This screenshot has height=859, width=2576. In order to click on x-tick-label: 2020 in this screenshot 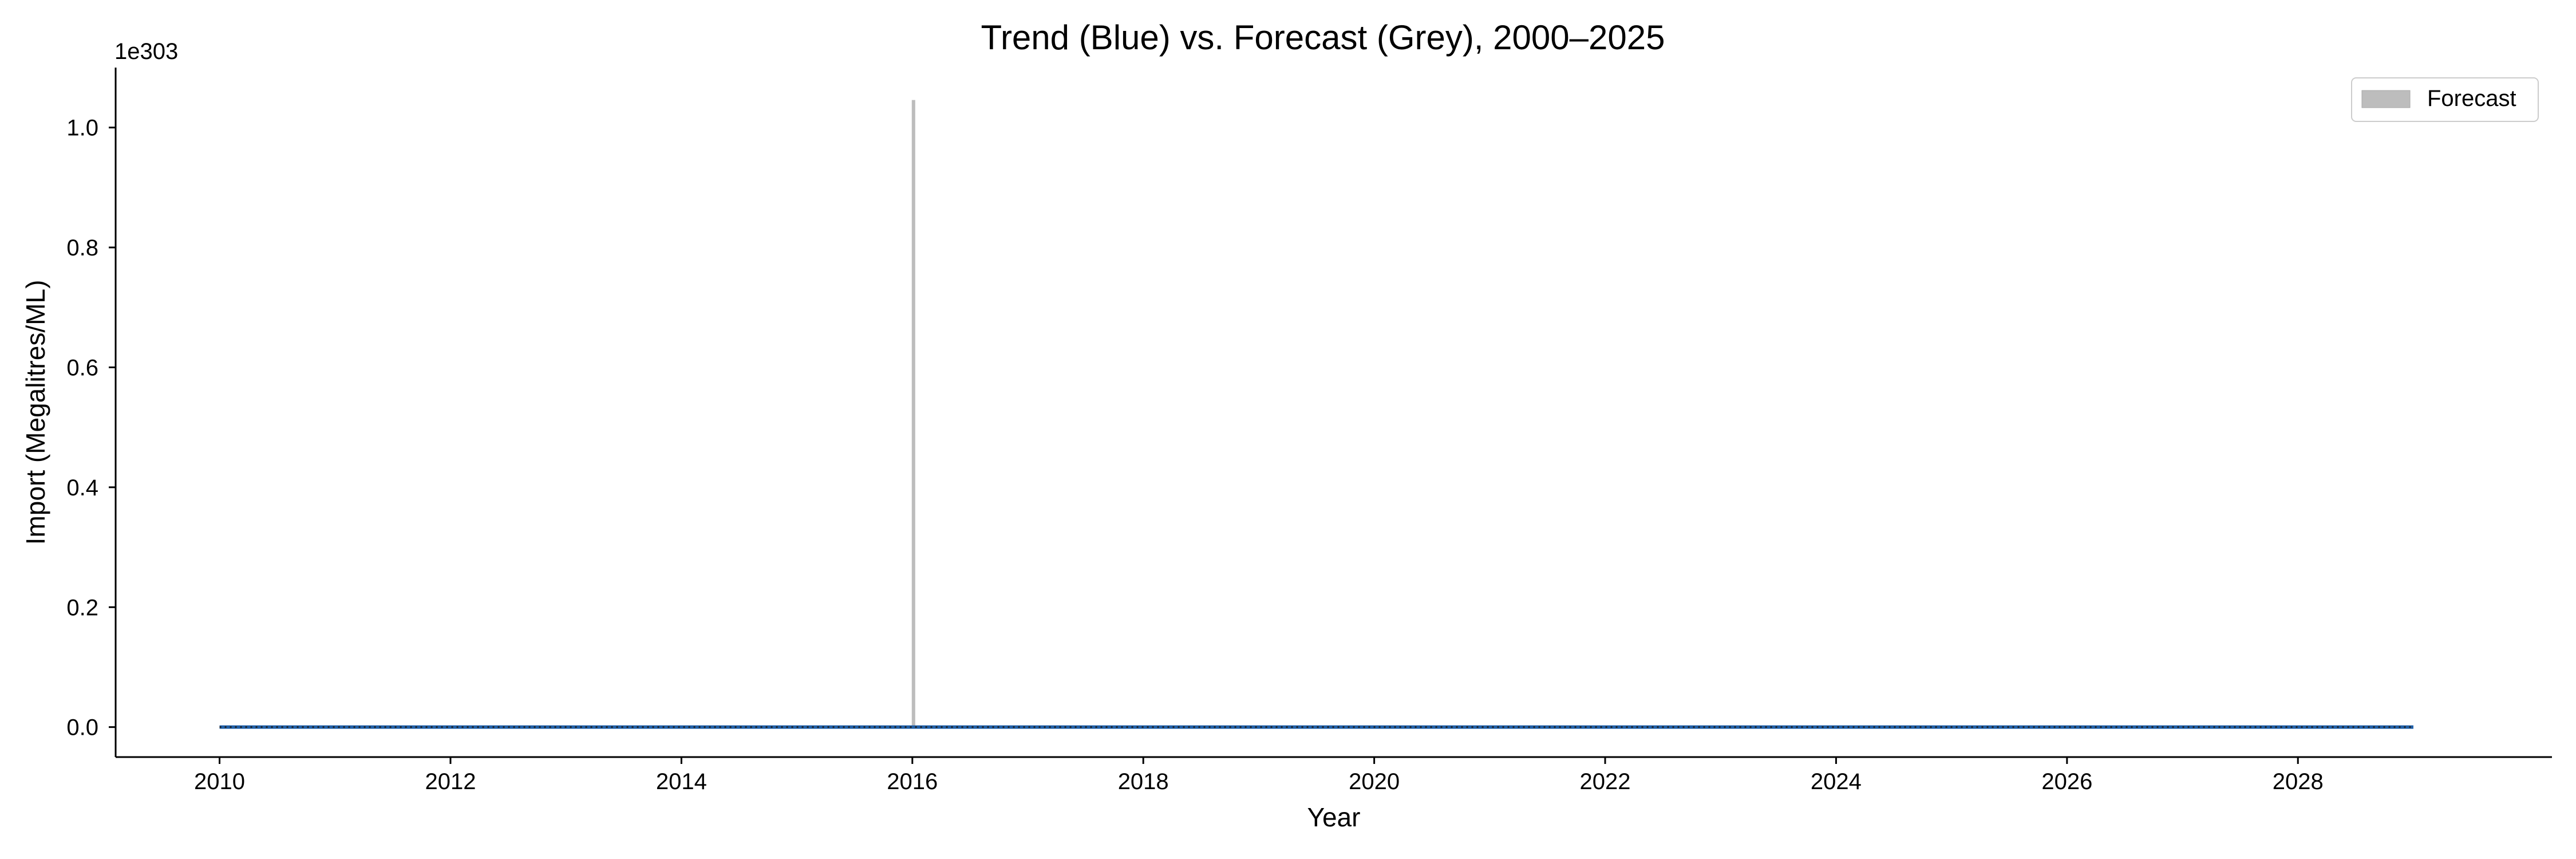, I will do `click(1374, 781)`.